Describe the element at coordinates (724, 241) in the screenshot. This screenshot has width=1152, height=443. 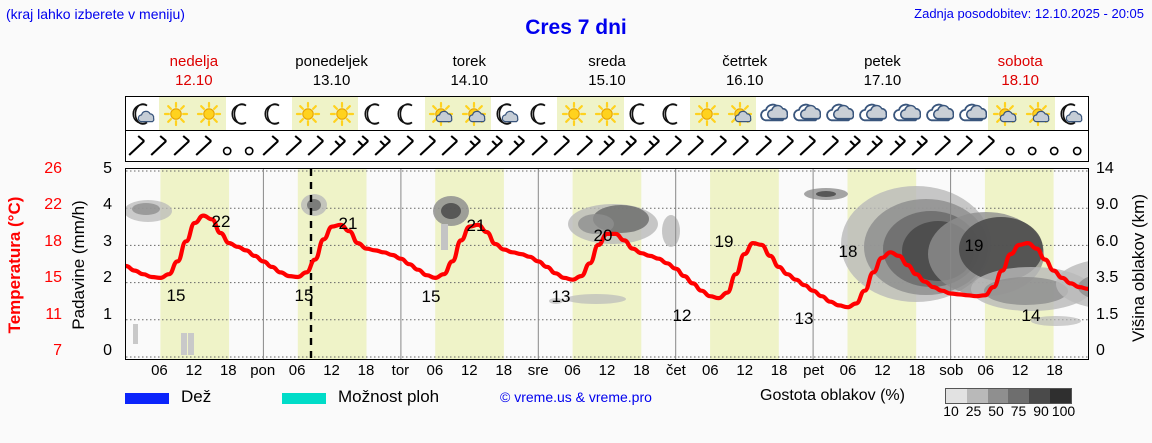
I see `temperature-point-label: 19` at that location.